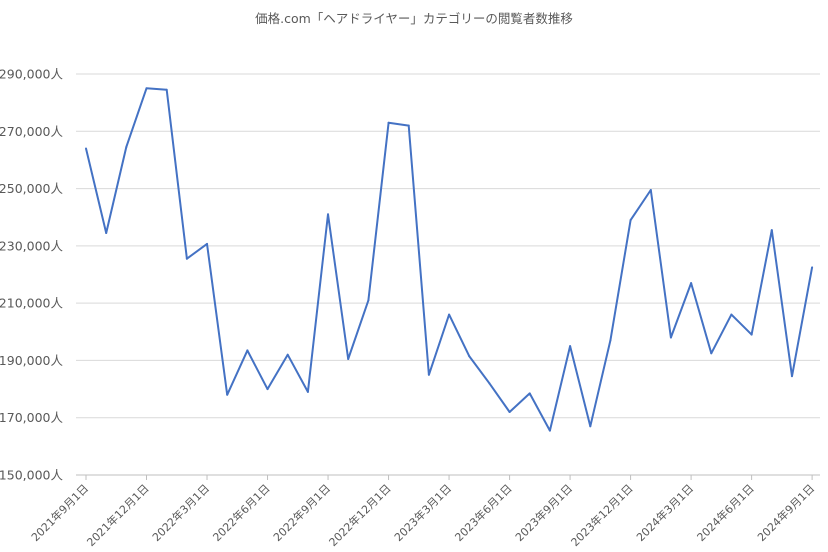  What do you see at coordinates (543, 512) in the screenshot?
I see `x-tick-label: 2023年9月1日` at bounding box center [543, 512].